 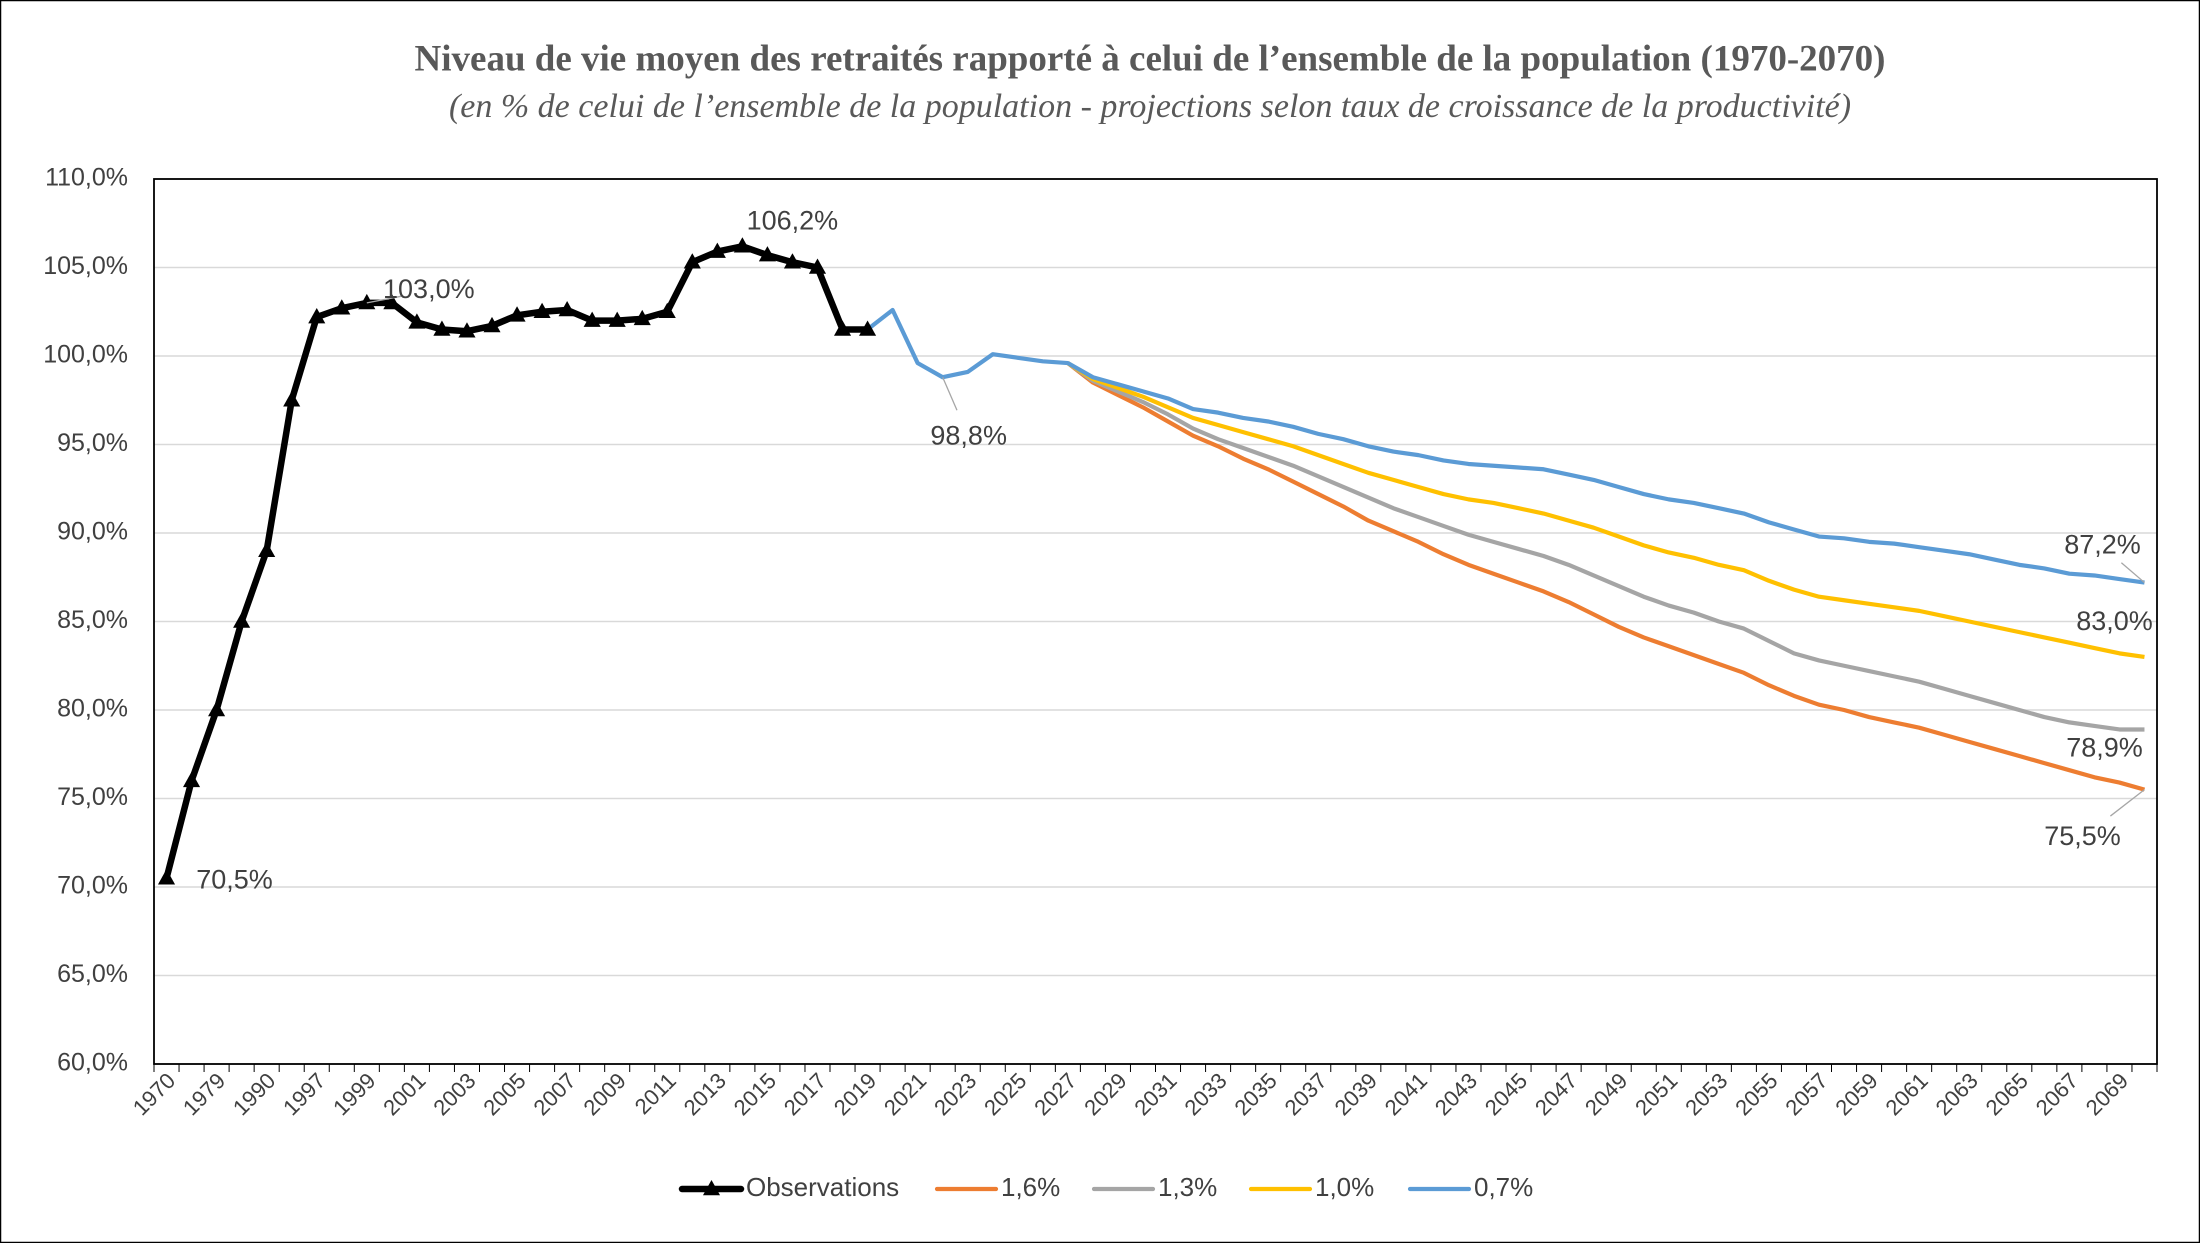 I want to click on legend-label: 1,0%, so click(x=1344, y=1187).